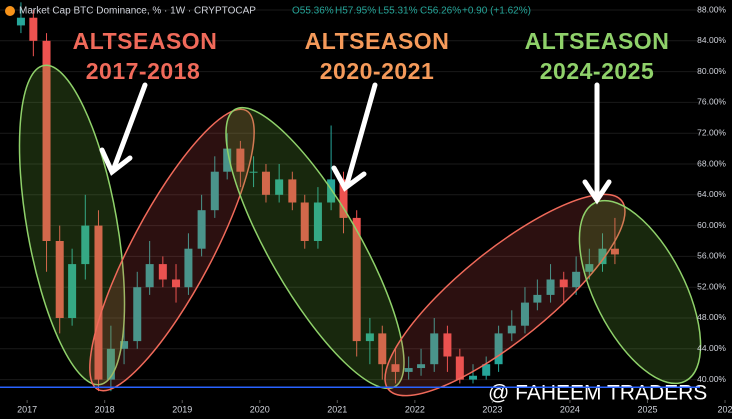 This screenshot has width=732, height=419. I want to click on x-tick-label: 2022, so click(415, 409).